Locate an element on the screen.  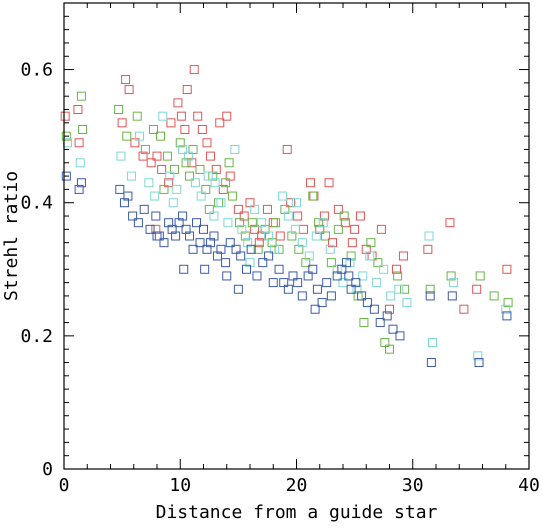
x-tick-label: 30 is located at coordinates (413, 485).